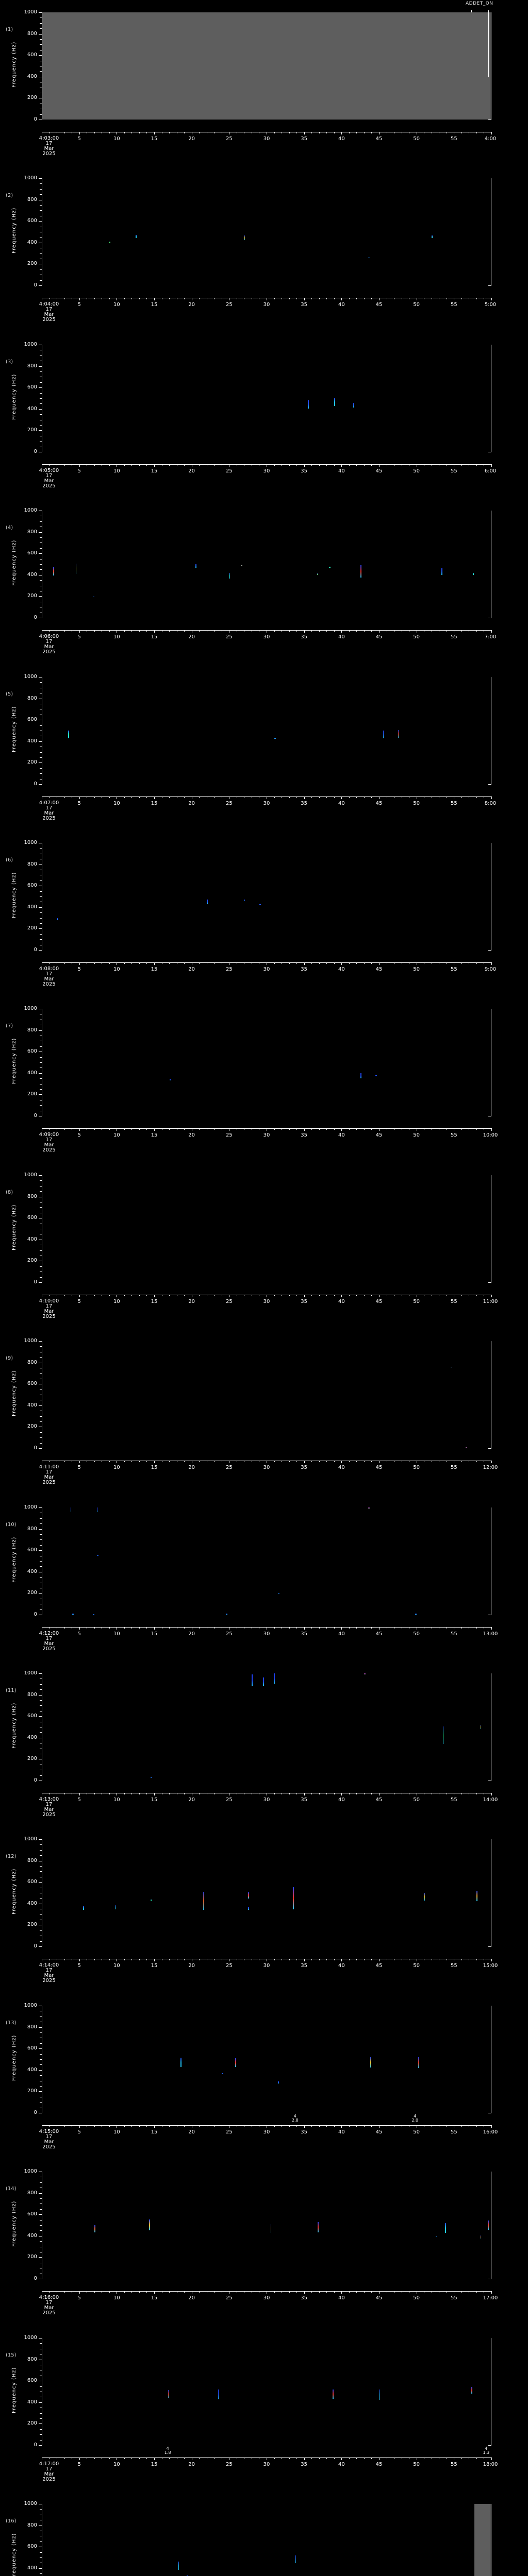  Describe the element at coordinates (49, 1807) in the screenshot. I see `x-axis-start-datetime-label: 4:13:00 17 Mar 2025` at that location.